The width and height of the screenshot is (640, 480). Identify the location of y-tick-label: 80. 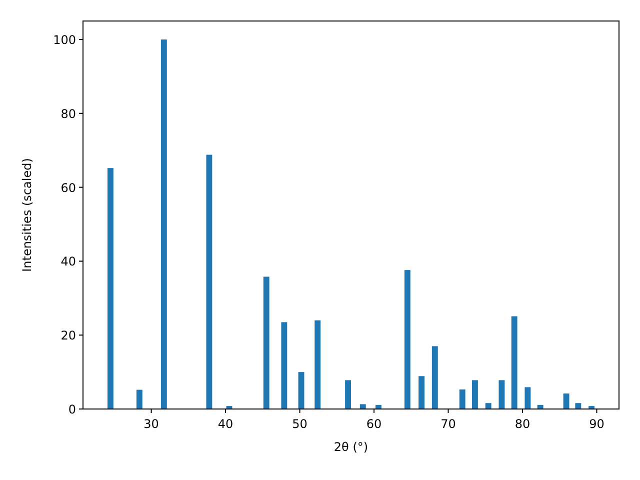
(68, 113).